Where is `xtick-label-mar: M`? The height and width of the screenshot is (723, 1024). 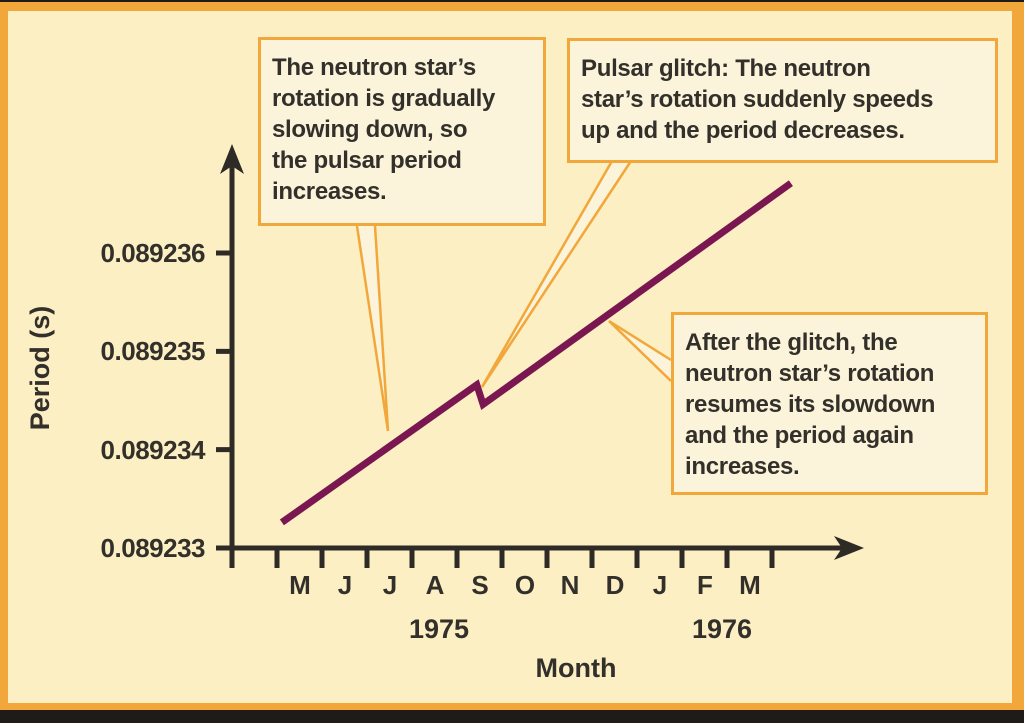 xtick-label-mar: M is located at coordinates (750, 585).